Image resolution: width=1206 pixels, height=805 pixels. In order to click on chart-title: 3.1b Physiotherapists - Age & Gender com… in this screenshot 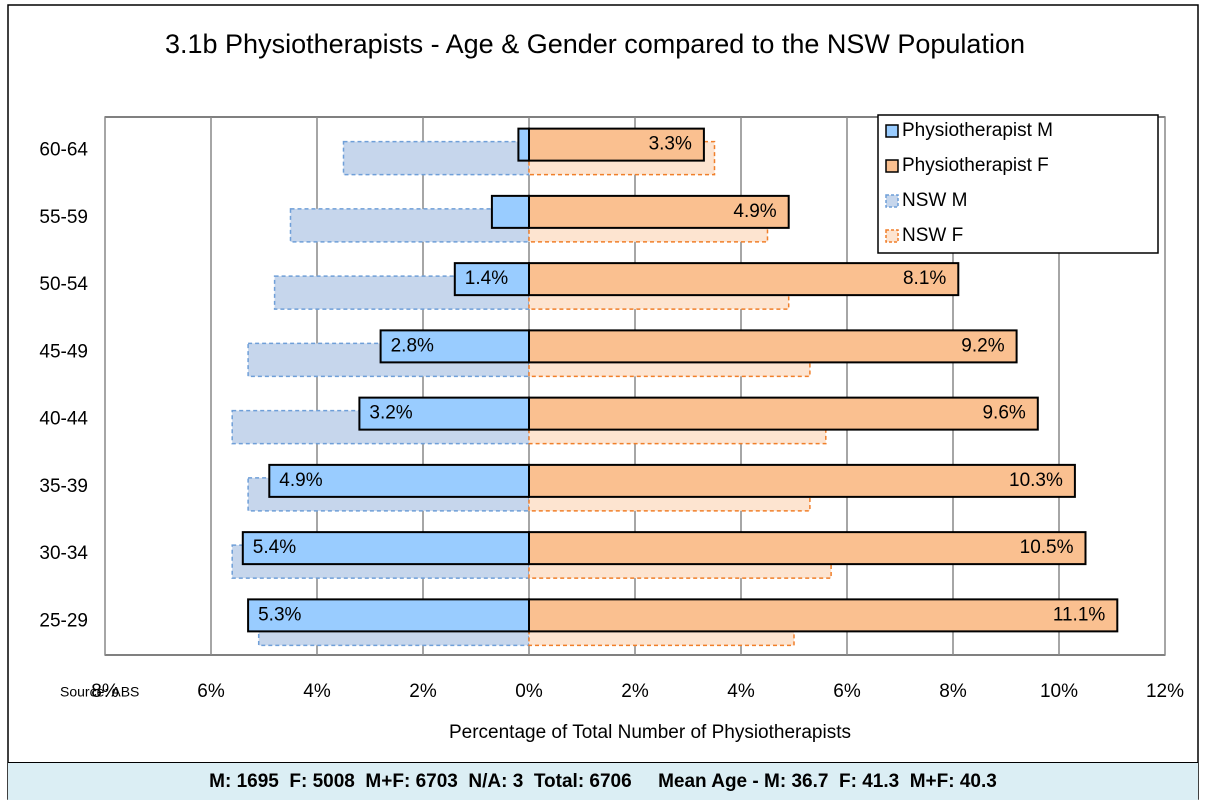, I will do `click(595, 44)`.